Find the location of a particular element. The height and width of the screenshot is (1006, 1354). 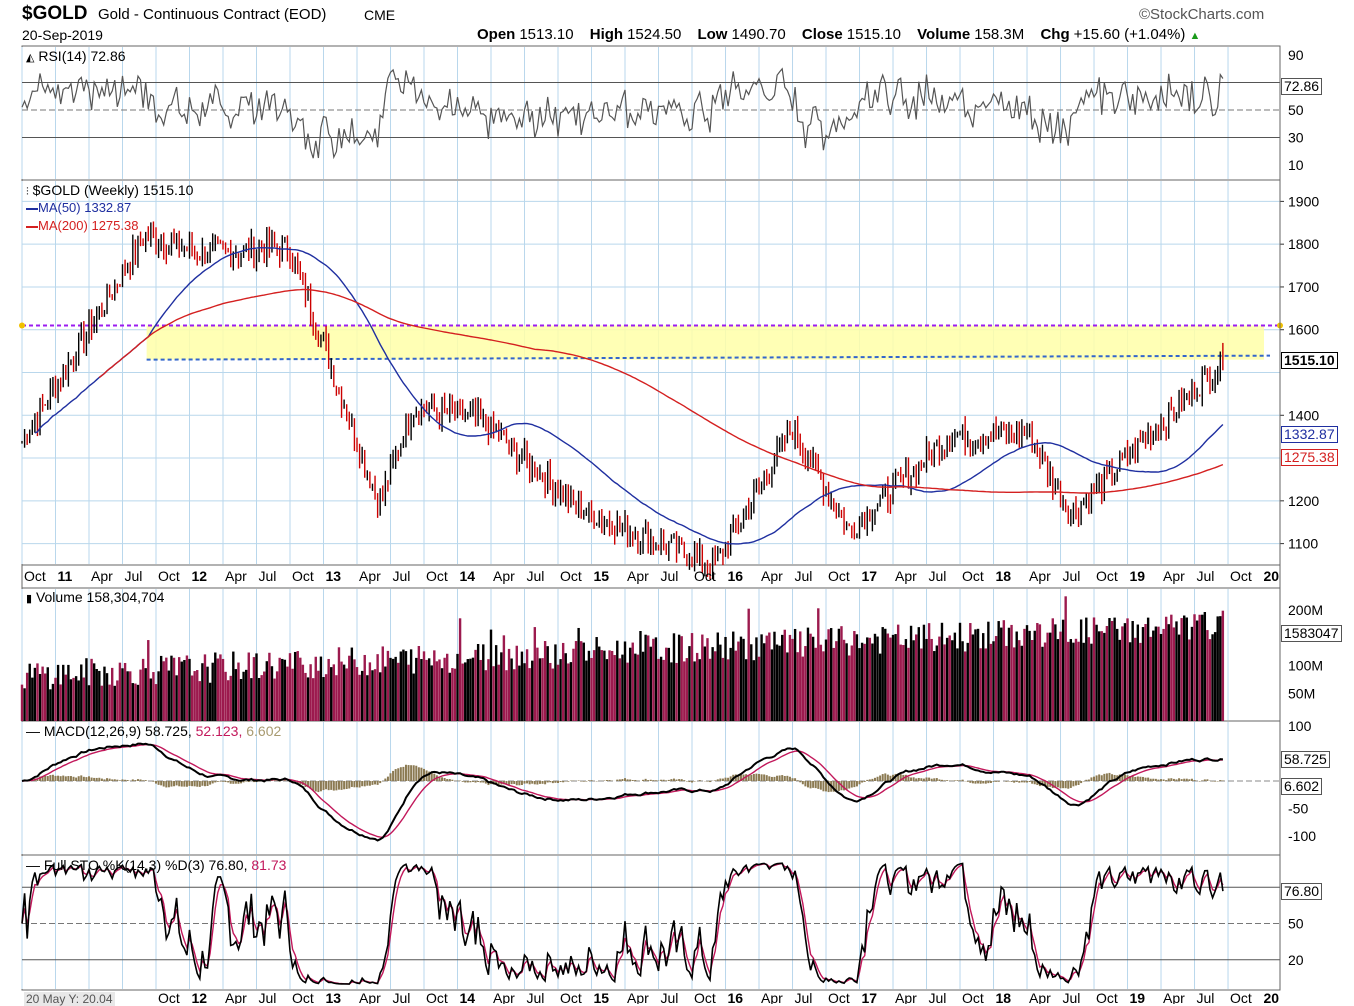

open-value: 1513.10 is located at coordinates (546, 34).